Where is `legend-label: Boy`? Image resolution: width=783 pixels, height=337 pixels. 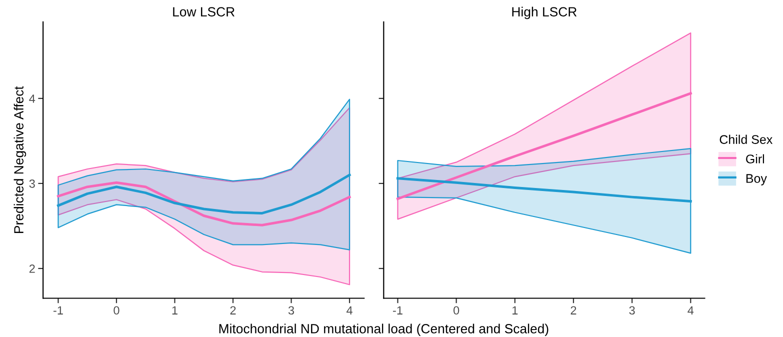
legend-label: Boy is located at coordinates (756, 180).